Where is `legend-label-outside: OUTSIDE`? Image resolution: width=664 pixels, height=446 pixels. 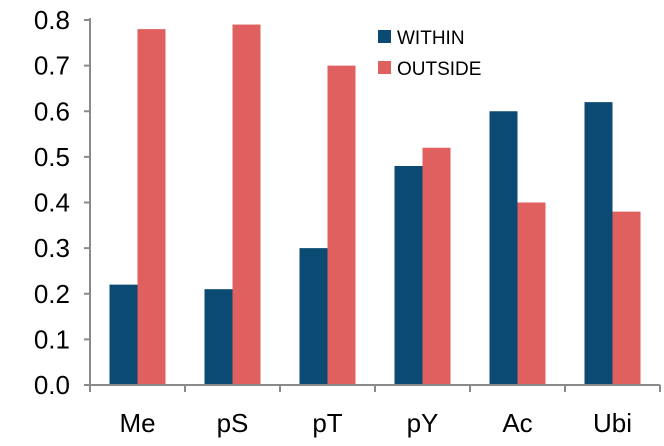
legend-label-outside: OUTSIDE is located at coordinates (439, 69).